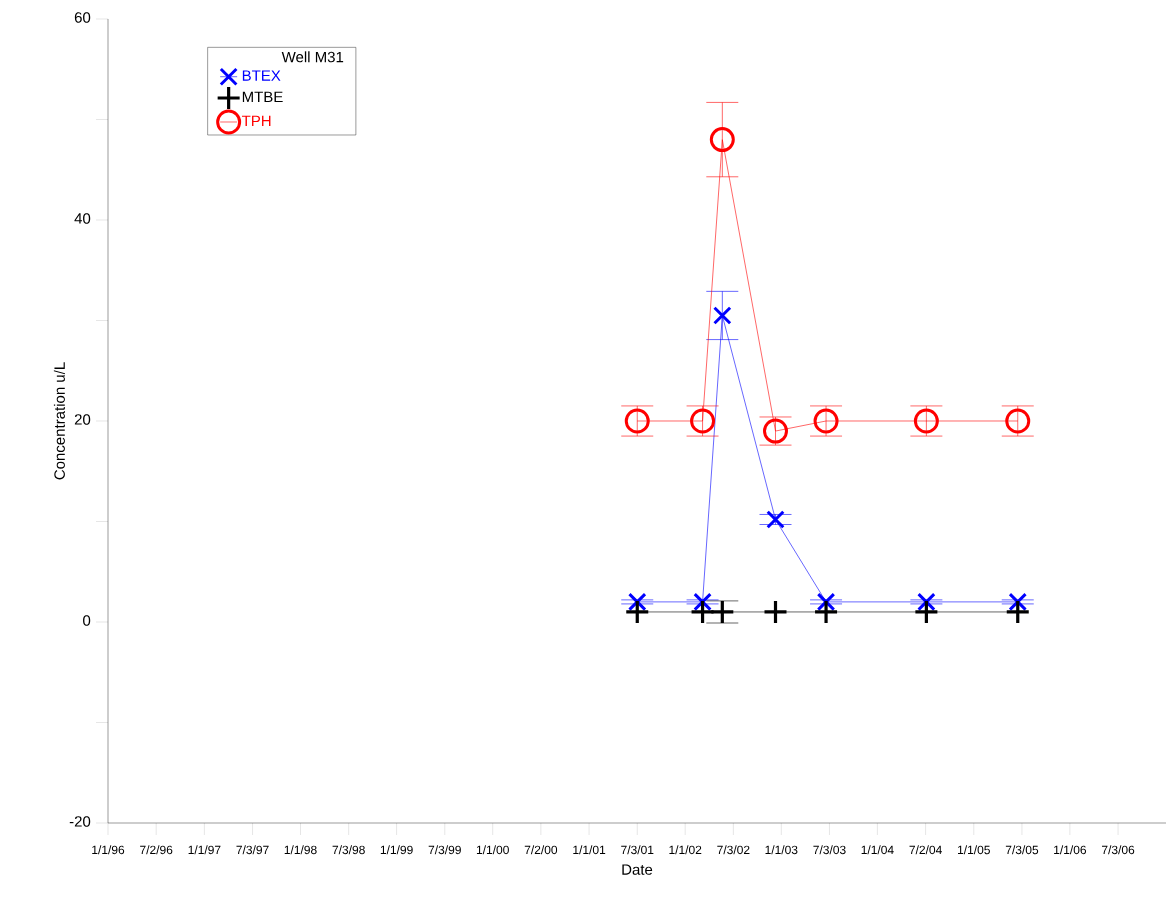 Image resolution: width=1166 pixels, height=909 pixels. Describe the element at coordinates (1070, 850) in the screenshot. I see `x-tick-label: 1/1/06` at that location.